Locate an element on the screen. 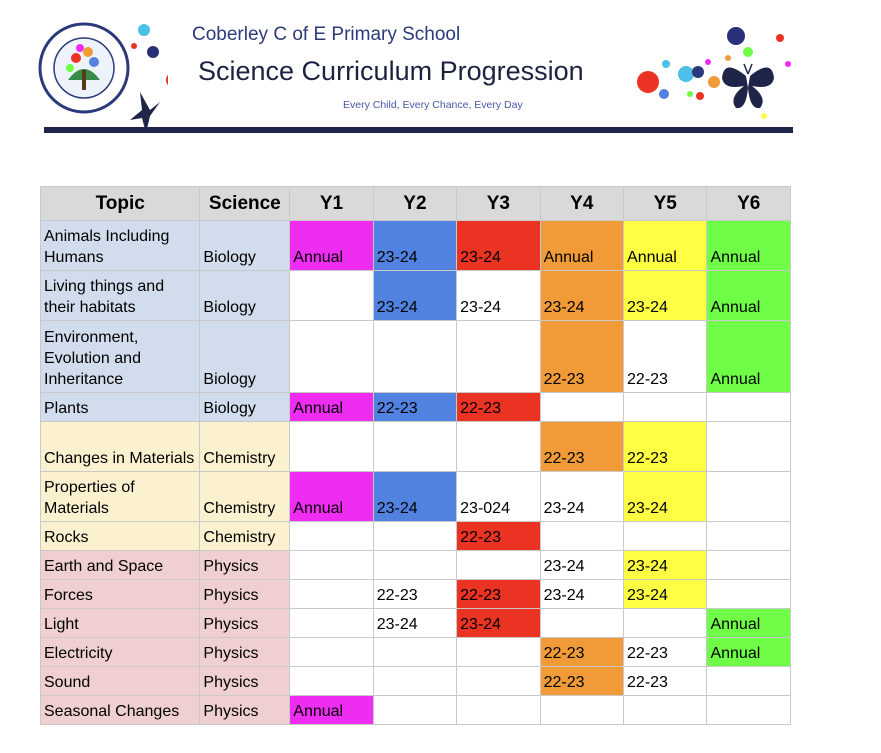  column-header-y6: Y6 is located at coordinates (748, 203).